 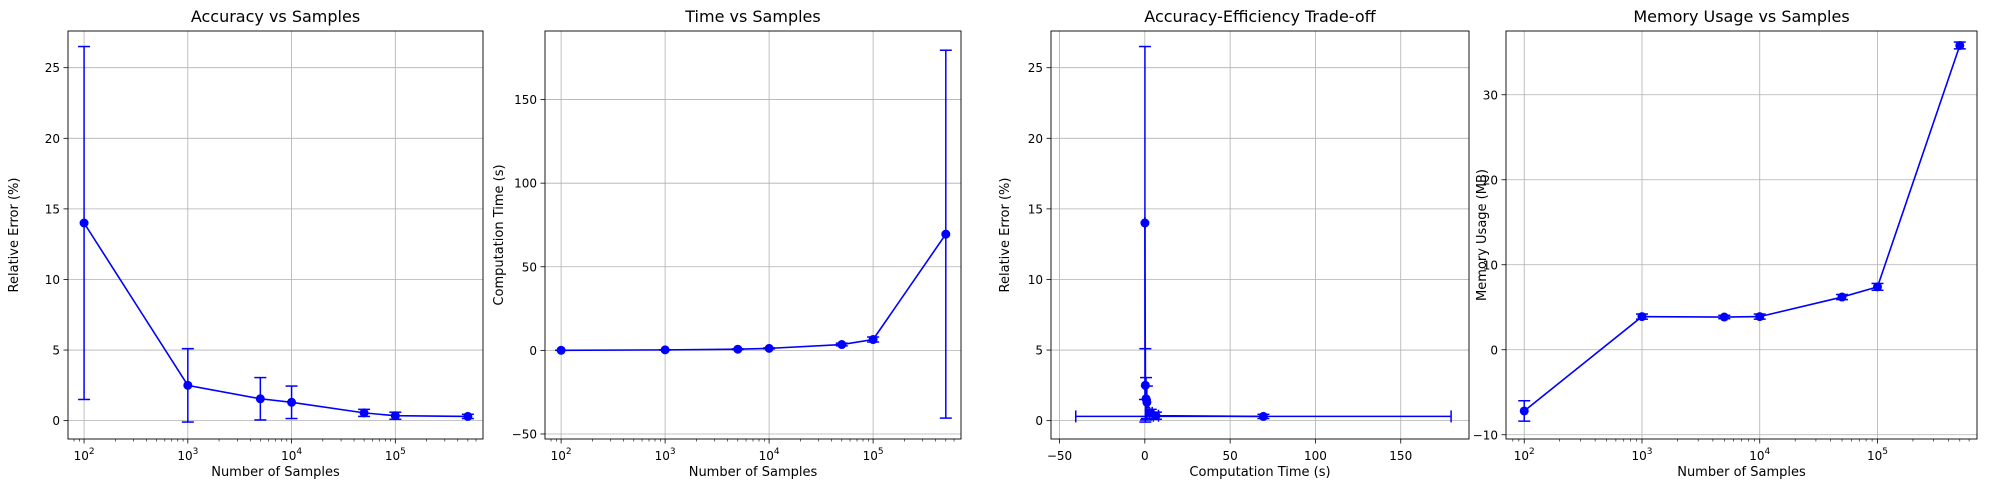 I want to click on y-tick-label: 100, so click(x=525, y=184).